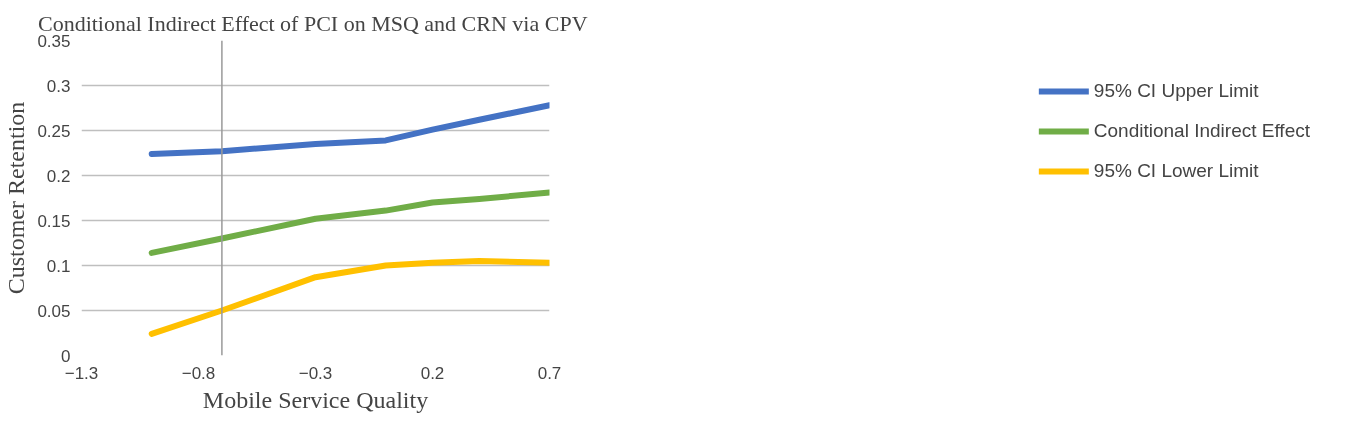  I want to click on y-tick-label: 0.3, so click(58, 86).